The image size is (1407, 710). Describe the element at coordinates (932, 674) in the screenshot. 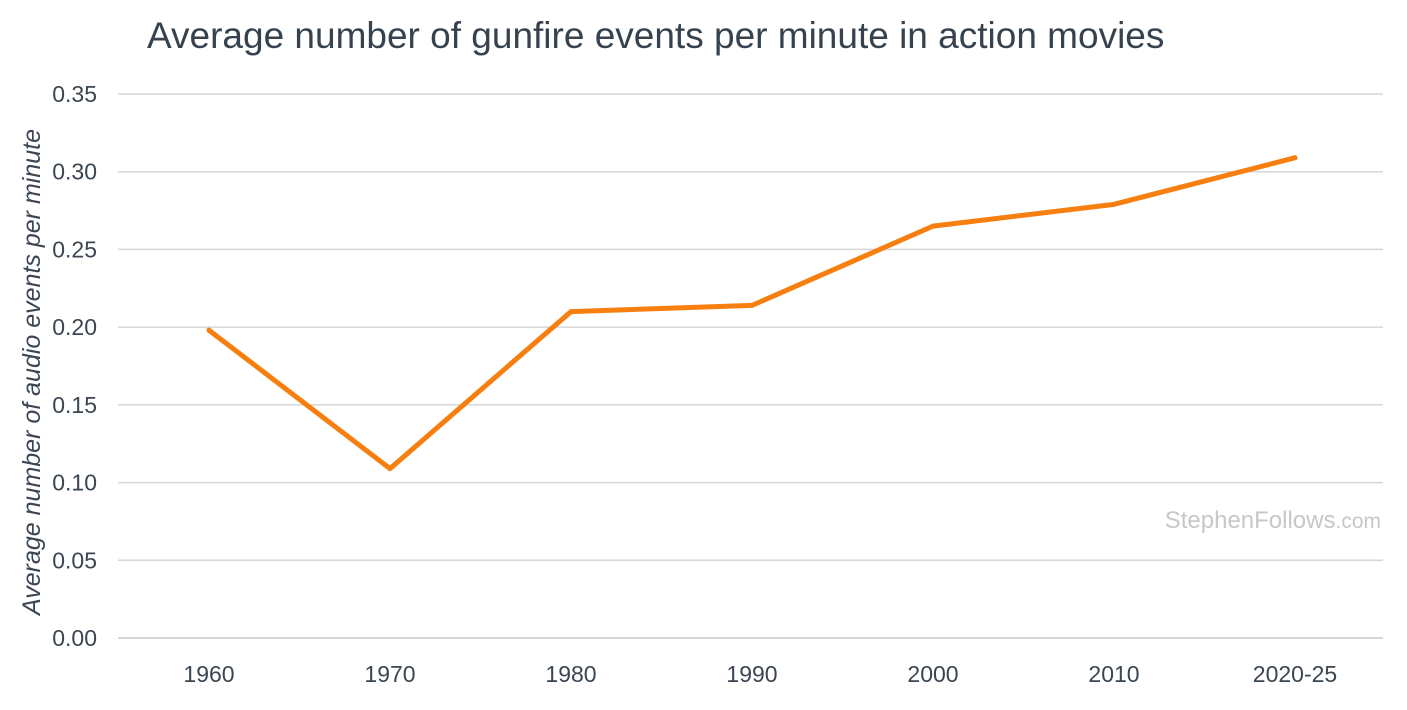

I see `x-tick-label: 2000` at that location.